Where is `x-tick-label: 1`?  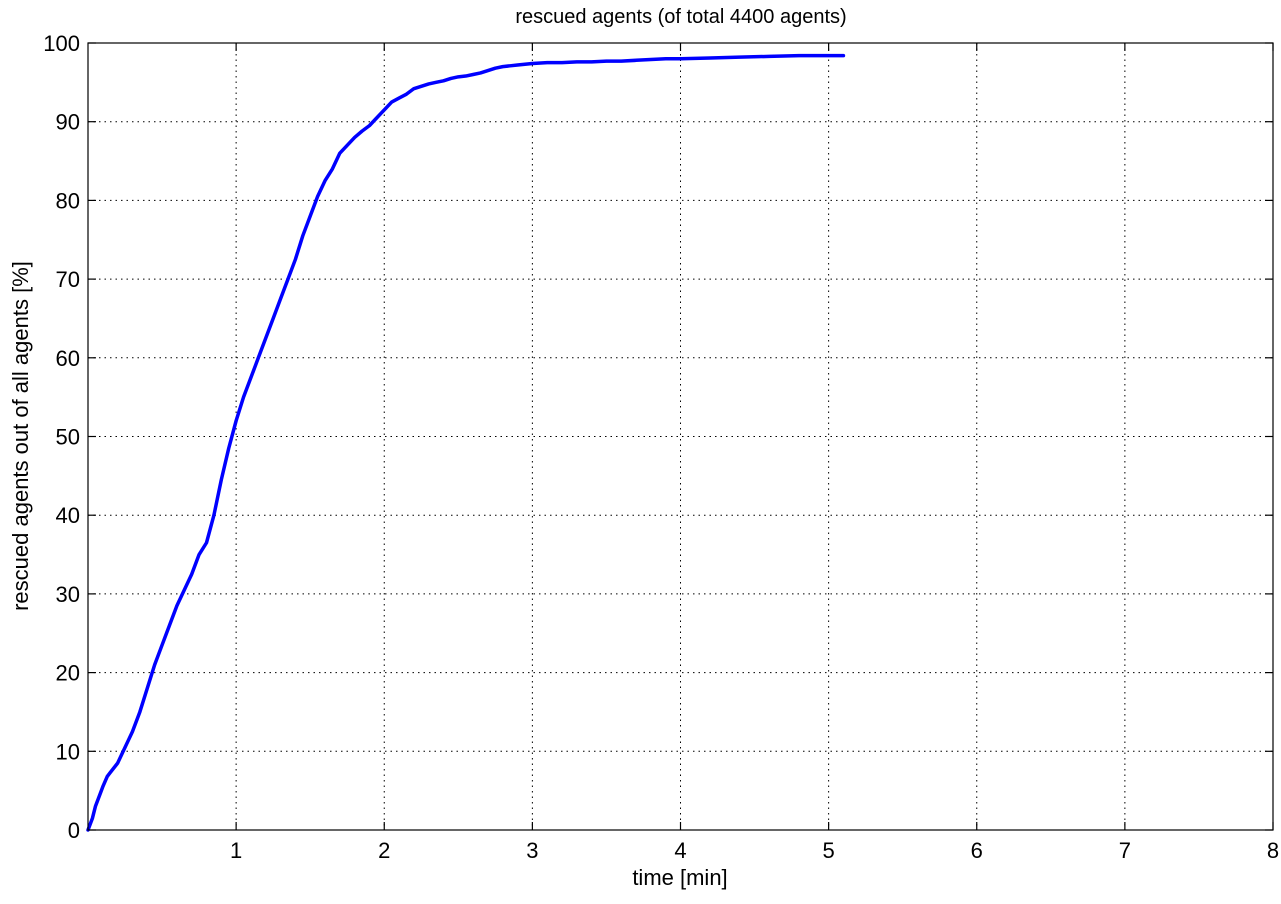
x-tick-label: 1 is located at coordinates (236, 850).